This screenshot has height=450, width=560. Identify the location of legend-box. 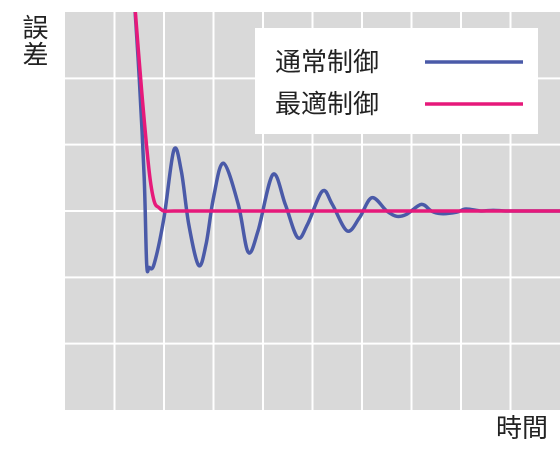
(396, 81).